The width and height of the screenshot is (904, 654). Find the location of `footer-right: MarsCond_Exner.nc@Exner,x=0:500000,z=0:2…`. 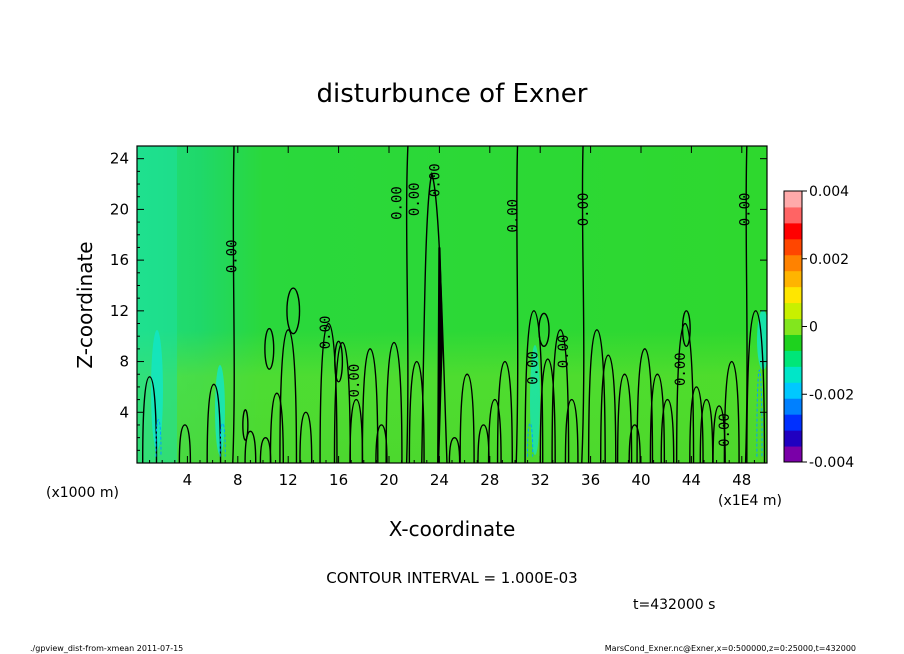

footer-right: MarsCond_Exner.nc@Exner,x=0:500000,z=0:2… is located at coordinates (730, 648).